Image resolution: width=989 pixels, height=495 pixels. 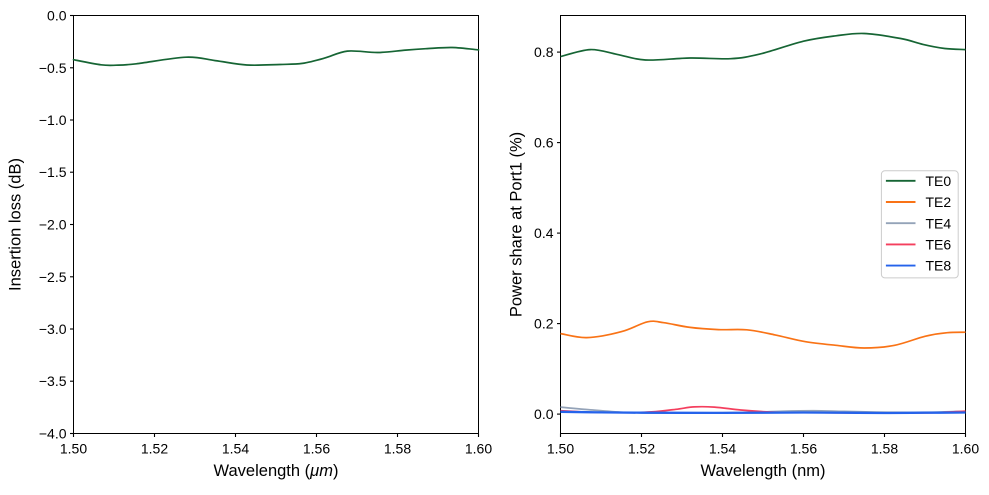 What do you see at coordinates (53, 68) in the screenshot?
I see `svg-text: −0.5` at bounding box center [53, 68].